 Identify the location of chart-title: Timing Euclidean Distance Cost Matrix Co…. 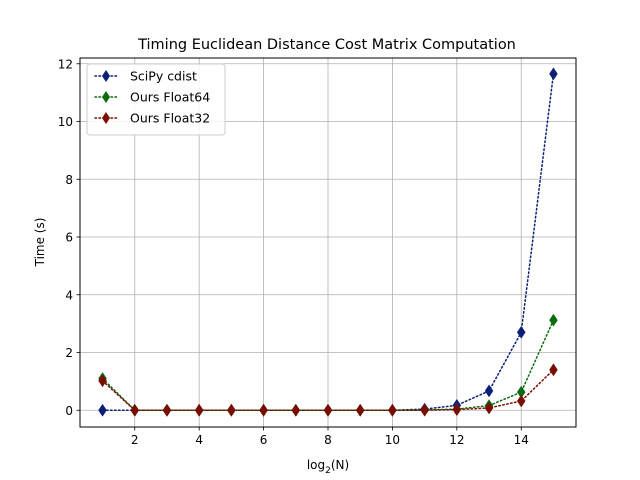
(326, 45).